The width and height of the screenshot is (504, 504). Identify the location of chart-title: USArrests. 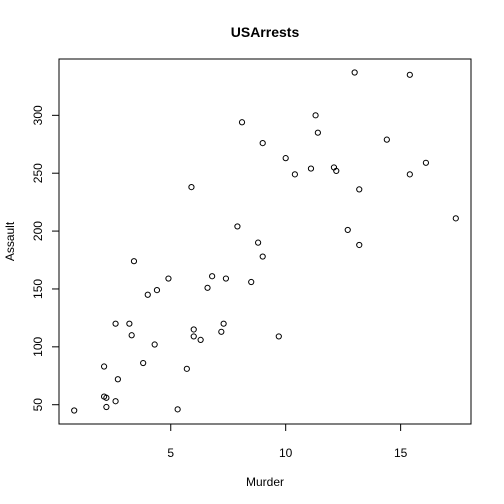
(265, 32).